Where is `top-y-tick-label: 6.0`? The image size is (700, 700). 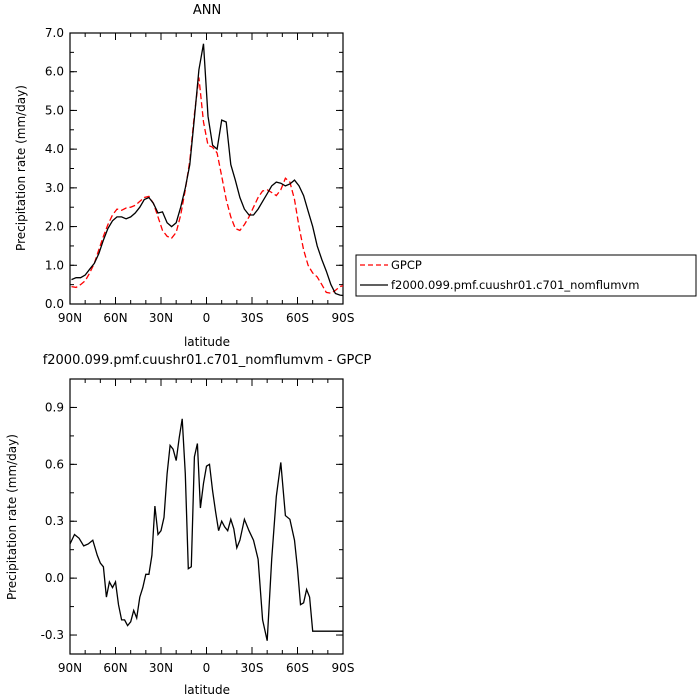 top-y-tick-label: 6.0 is located at coordinates (54, 72).